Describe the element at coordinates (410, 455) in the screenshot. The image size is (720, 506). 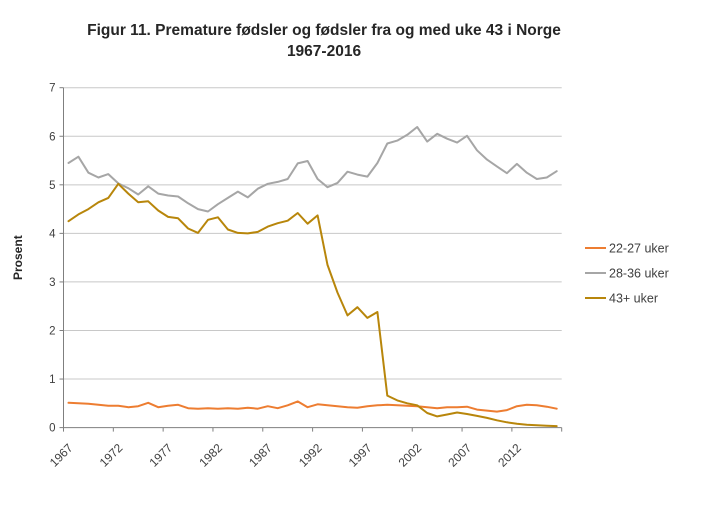
I see `x-tick-label: 2002` at that location.